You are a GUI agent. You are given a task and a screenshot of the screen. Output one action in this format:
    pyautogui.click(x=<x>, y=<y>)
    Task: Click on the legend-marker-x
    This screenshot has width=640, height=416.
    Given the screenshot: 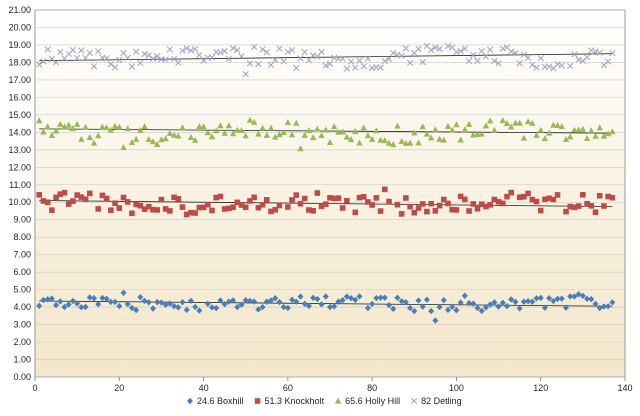 What is the action you would take?
    pyautogui.click(x=414, y=401)
    